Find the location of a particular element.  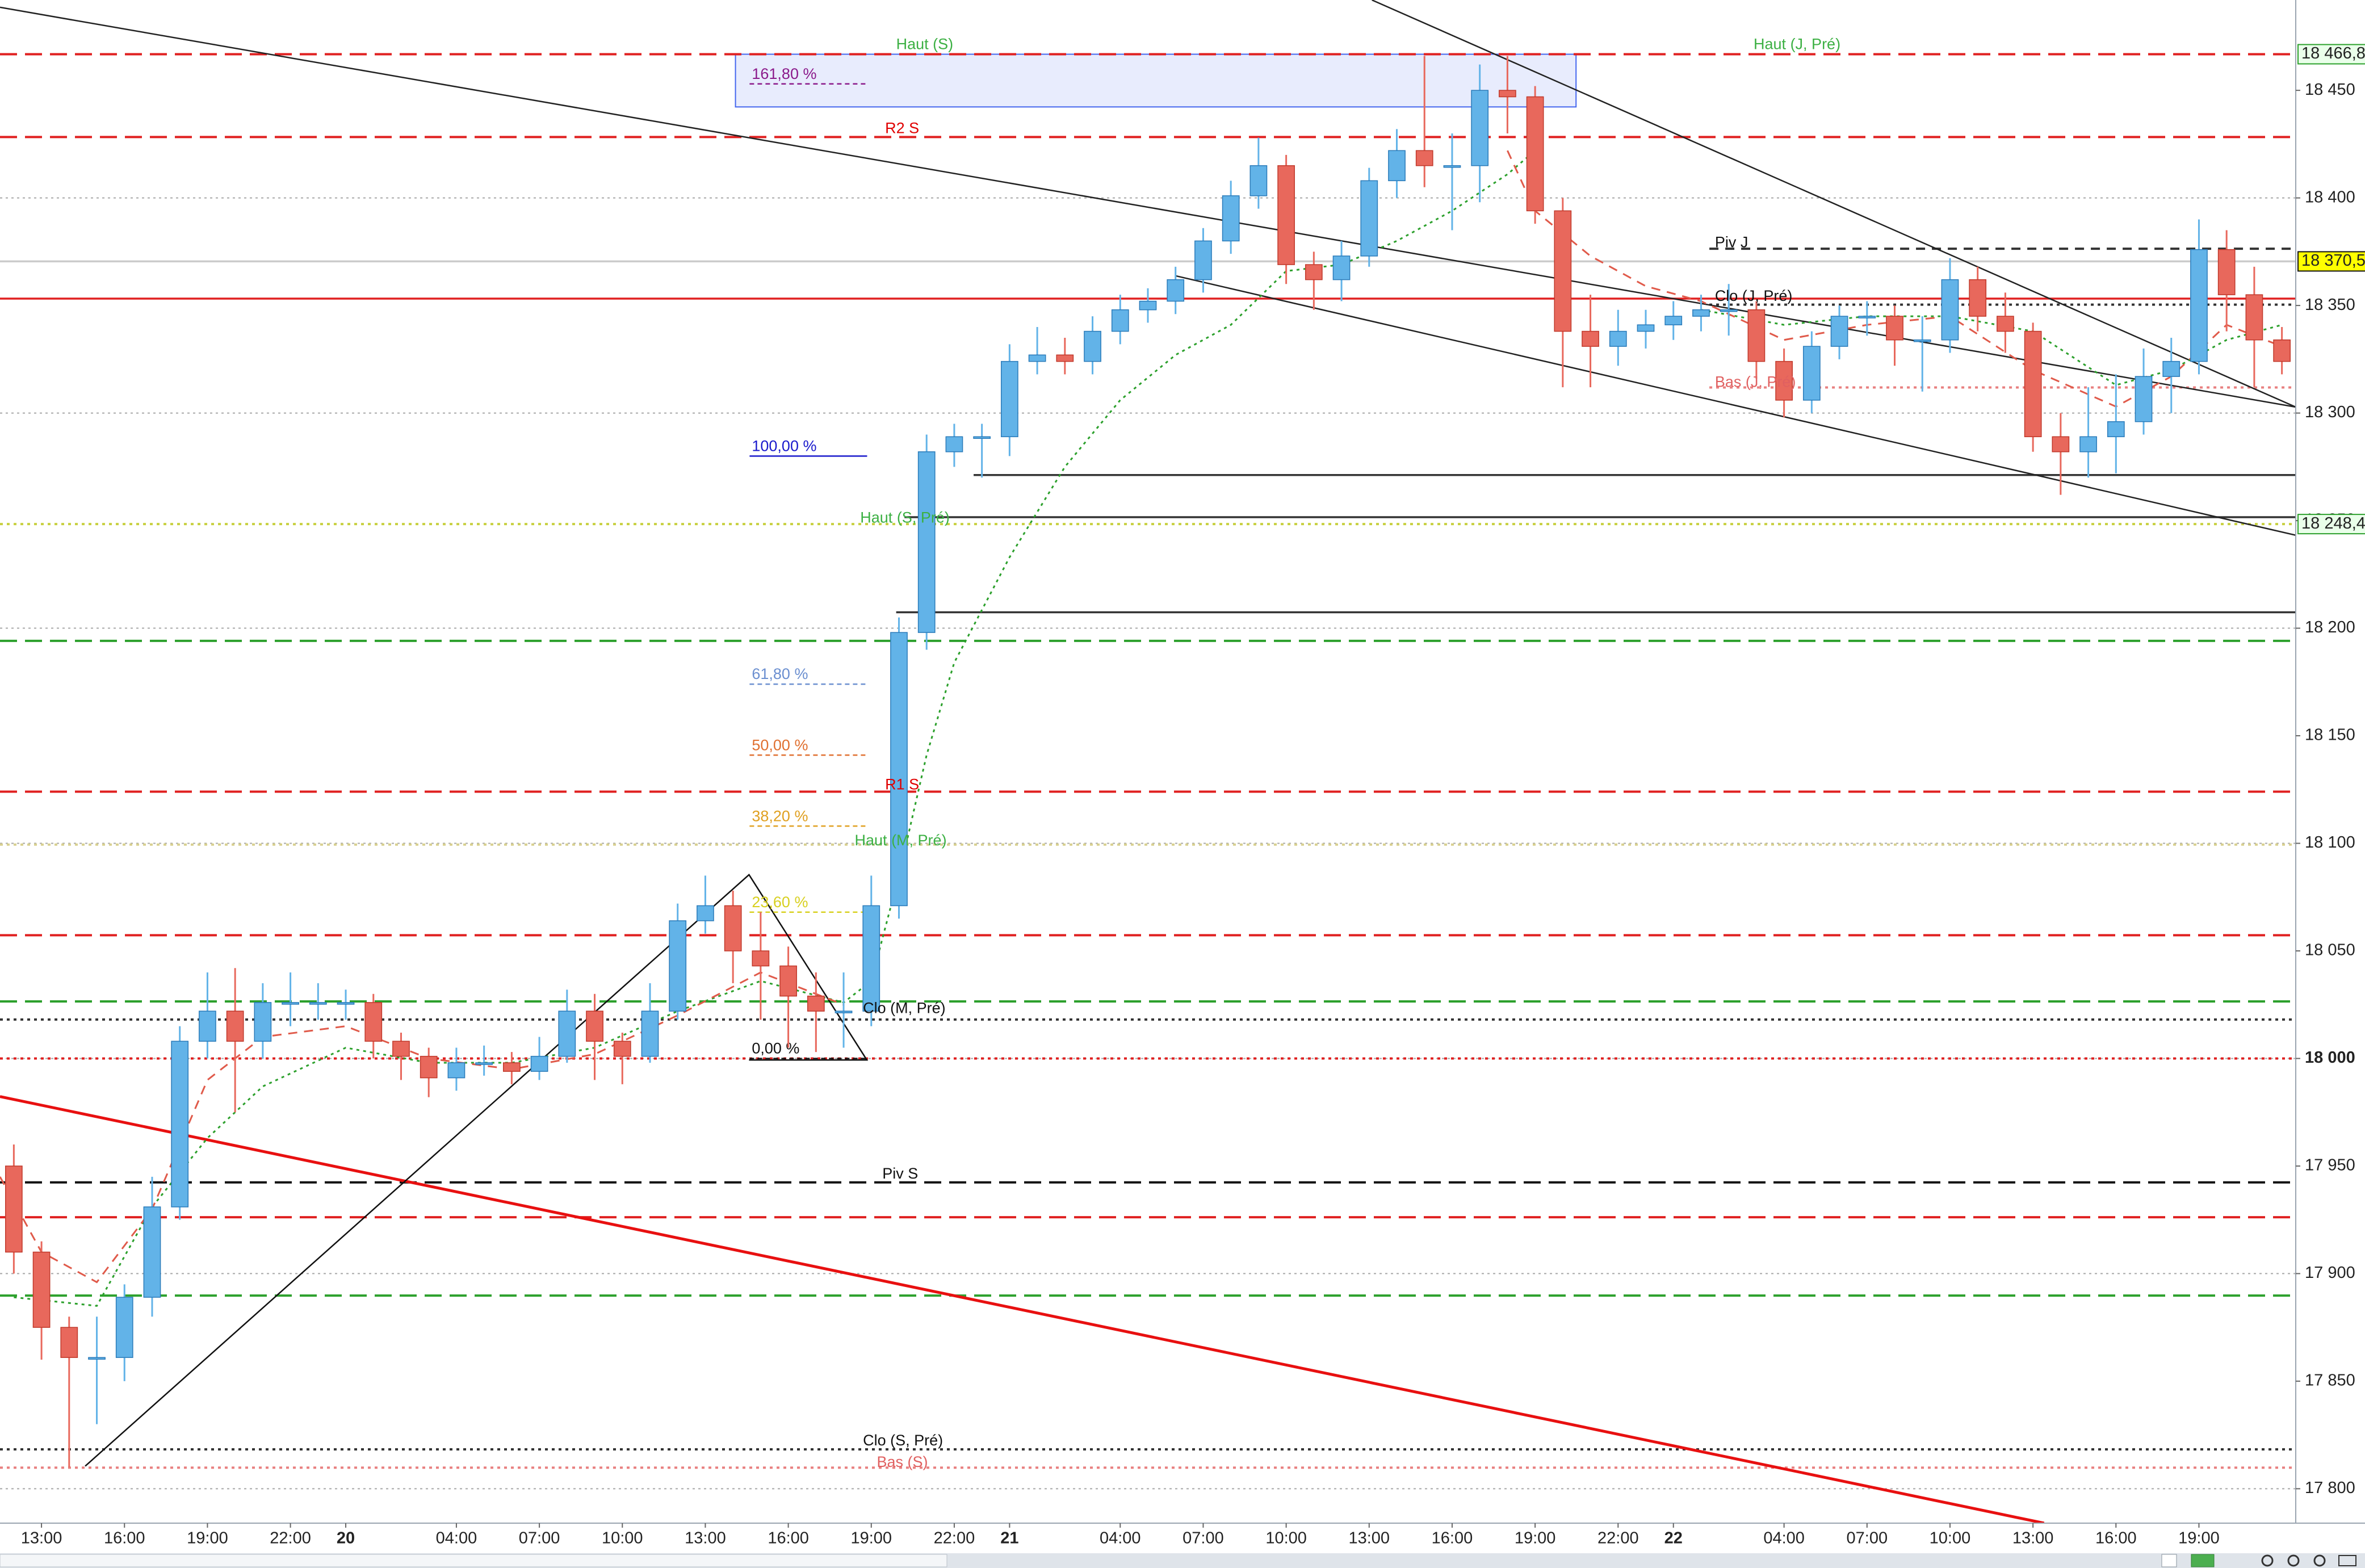

scrollbar is located at coordinates (1182, 1560).